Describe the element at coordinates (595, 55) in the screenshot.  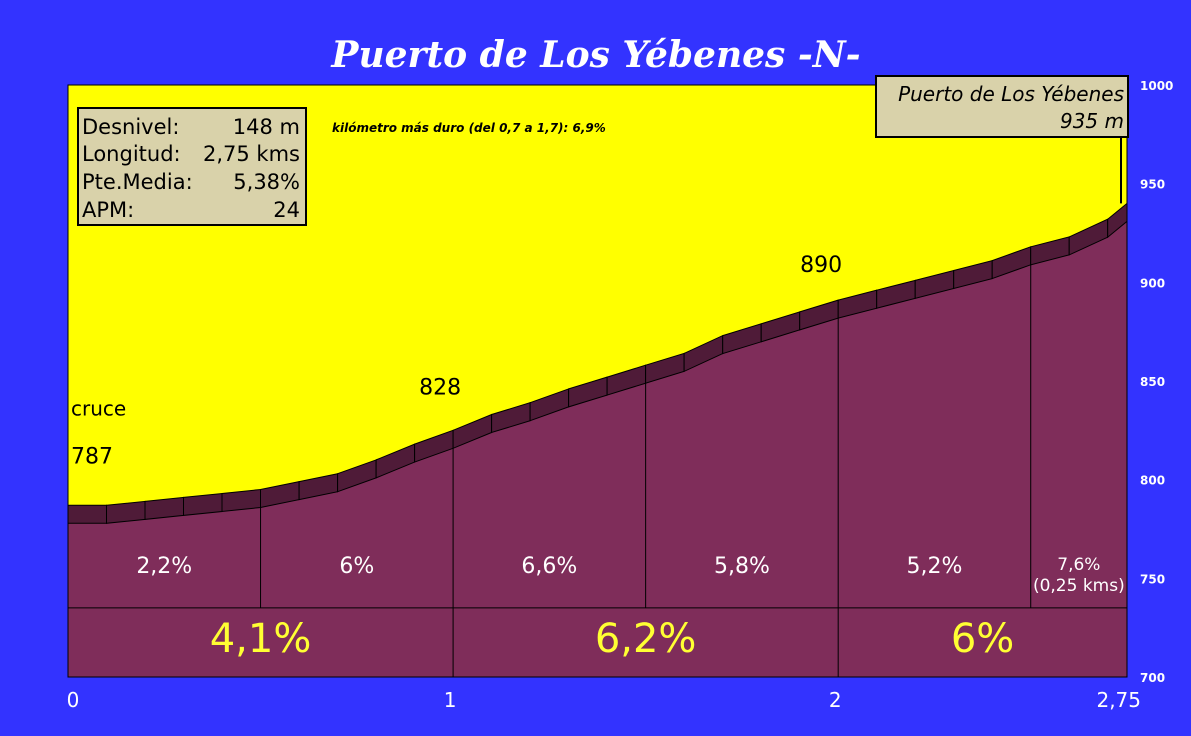
I see `chart-title: Puerto de Los Yébenes -N-` at that location.